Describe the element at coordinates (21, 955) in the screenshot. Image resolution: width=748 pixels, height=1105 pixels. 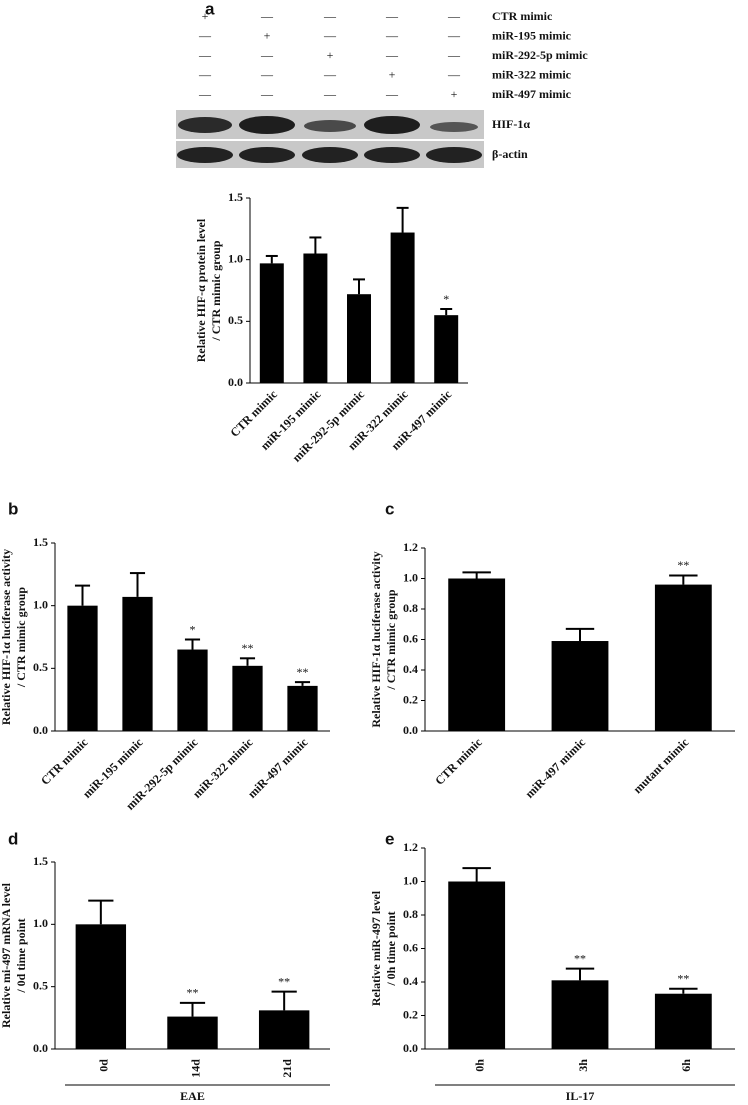
I see `y-axis-label: / 0d time point` at that location.